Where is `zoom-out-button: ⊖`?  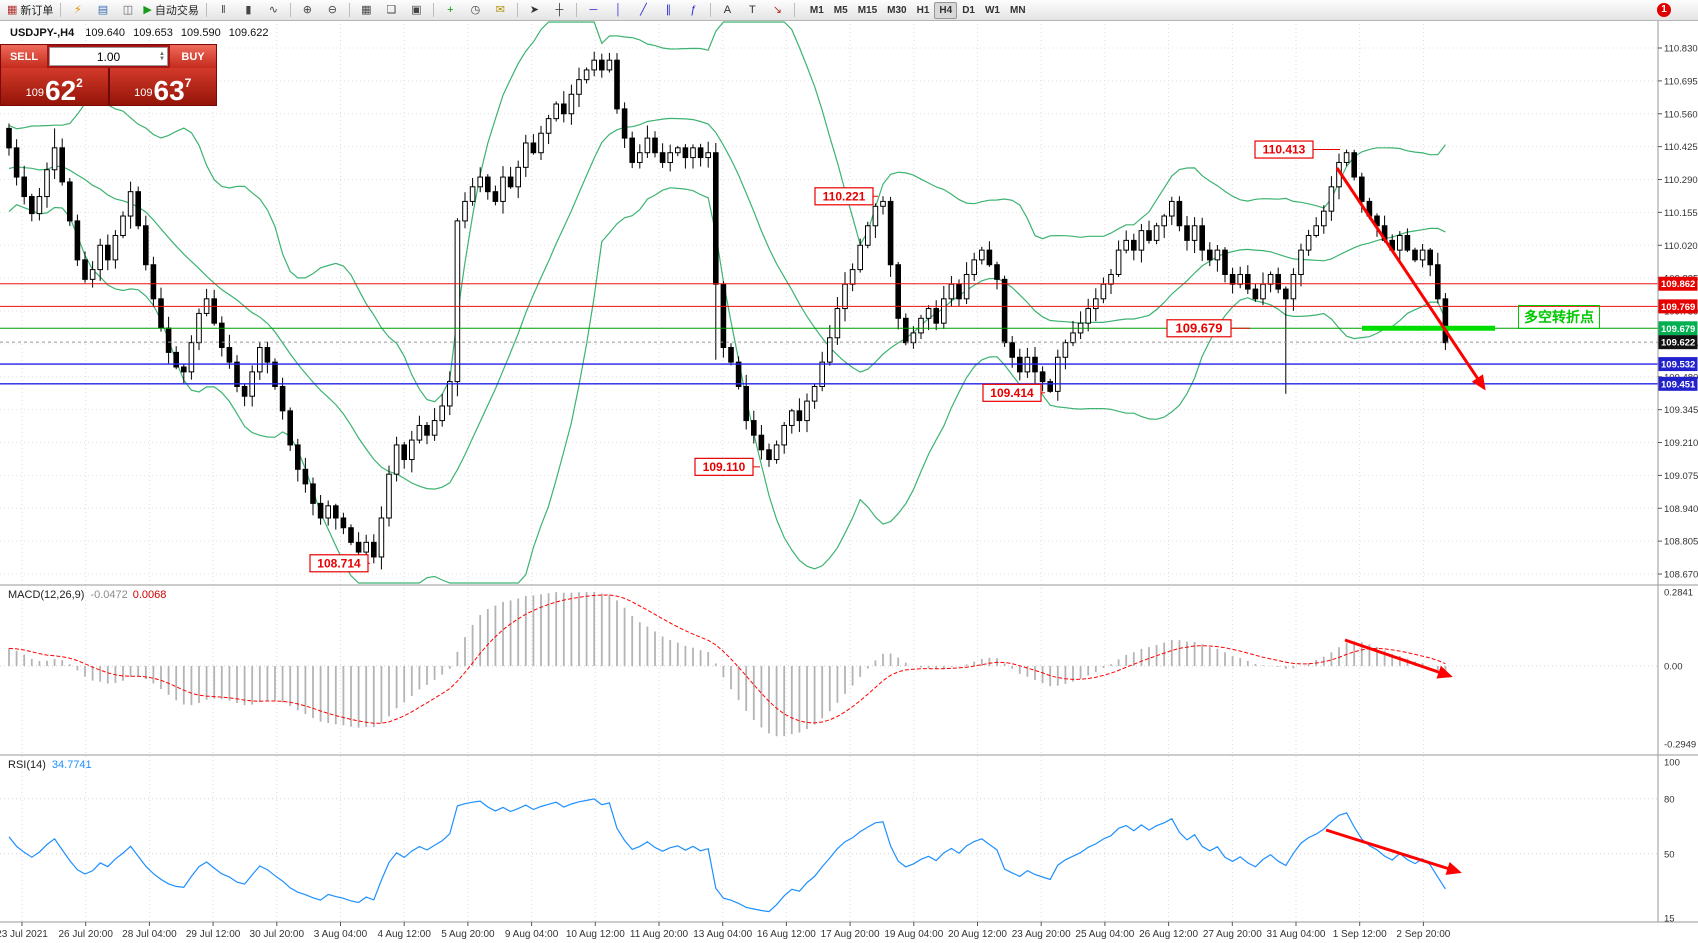
zoom-out-button: ⊖ is located at coordinates (332, 10).